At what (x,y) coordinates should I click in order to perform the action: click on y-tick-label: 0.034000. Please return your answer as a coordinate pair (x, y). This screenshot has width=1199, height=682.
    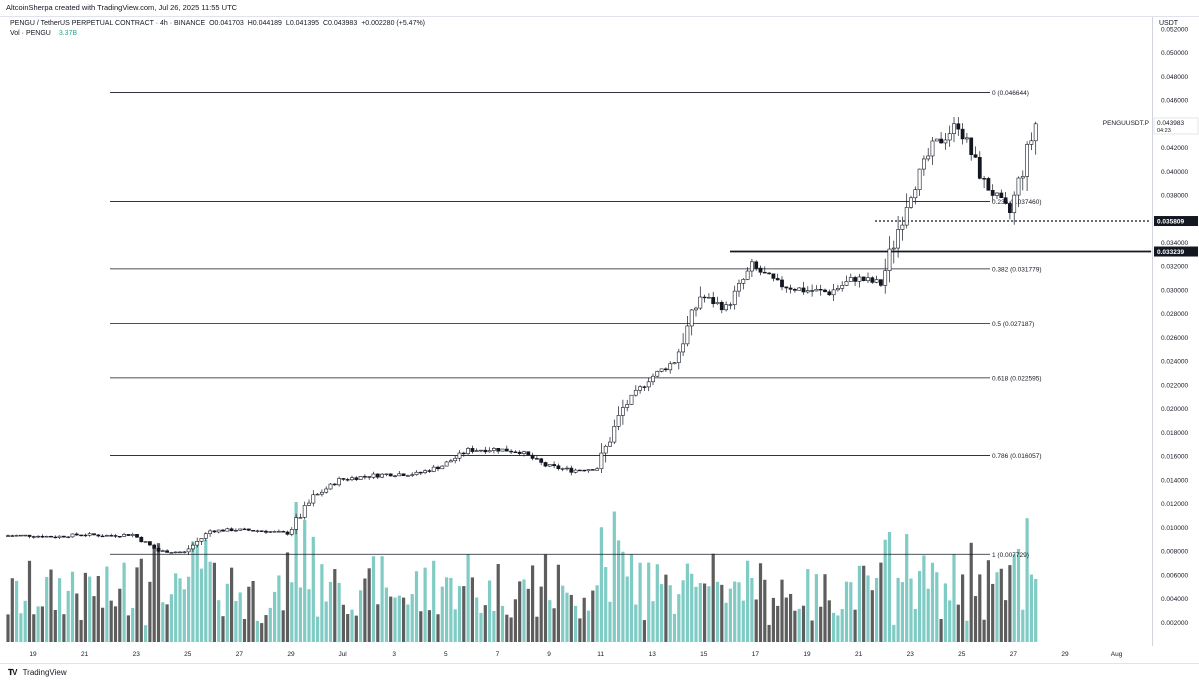
    Looking at the image, I should click on (1174, 243).